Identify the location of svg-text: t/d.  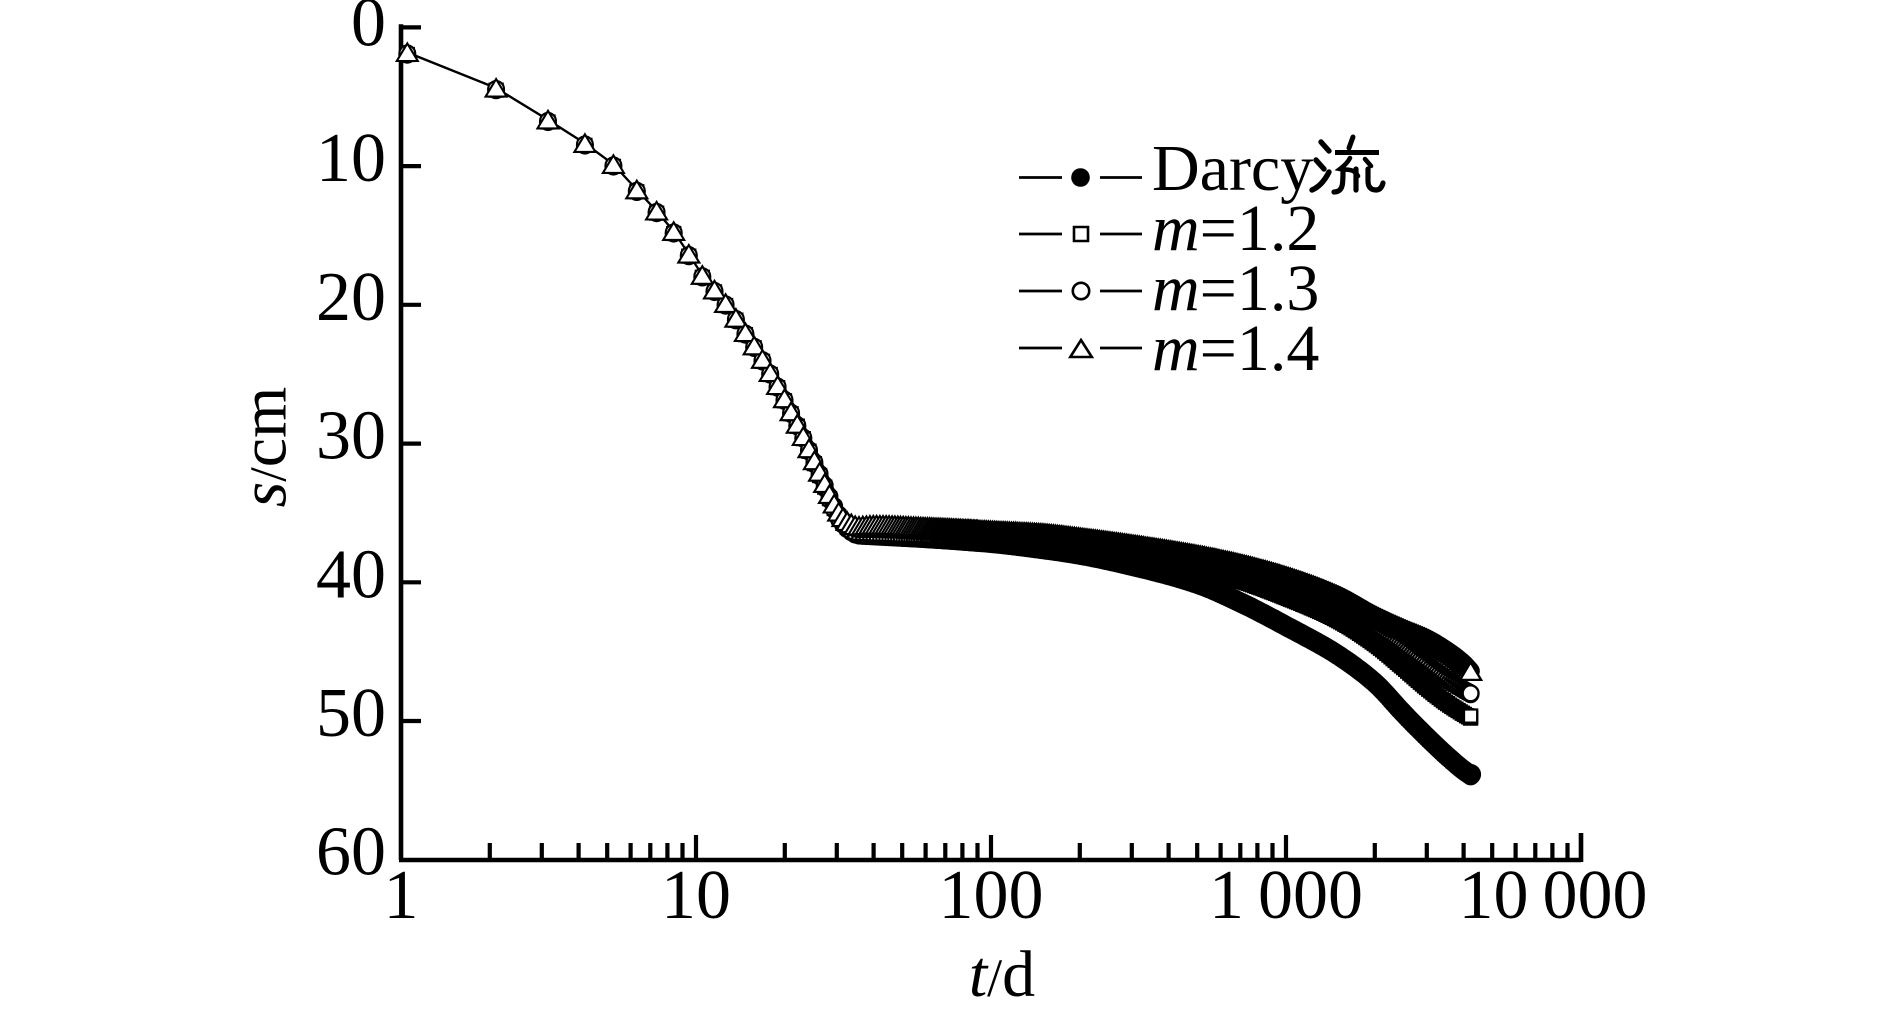
(1002, 971).